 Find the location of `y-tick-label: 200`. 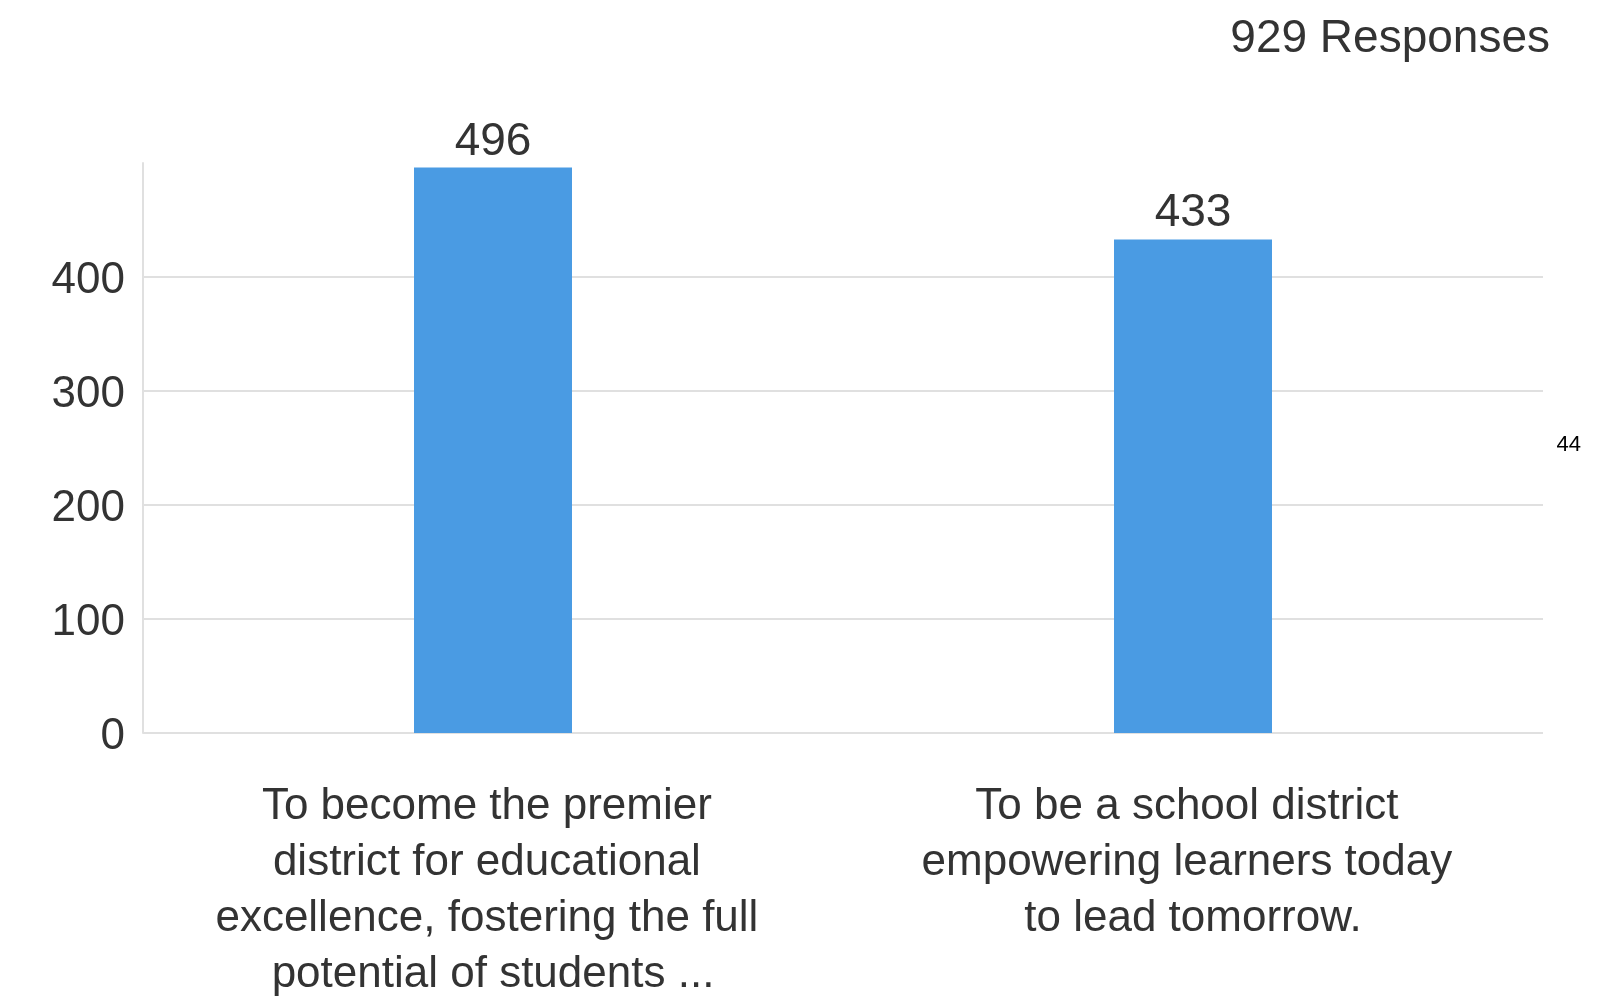

y-tick-label: 200 is located at coordinates (88, 505).